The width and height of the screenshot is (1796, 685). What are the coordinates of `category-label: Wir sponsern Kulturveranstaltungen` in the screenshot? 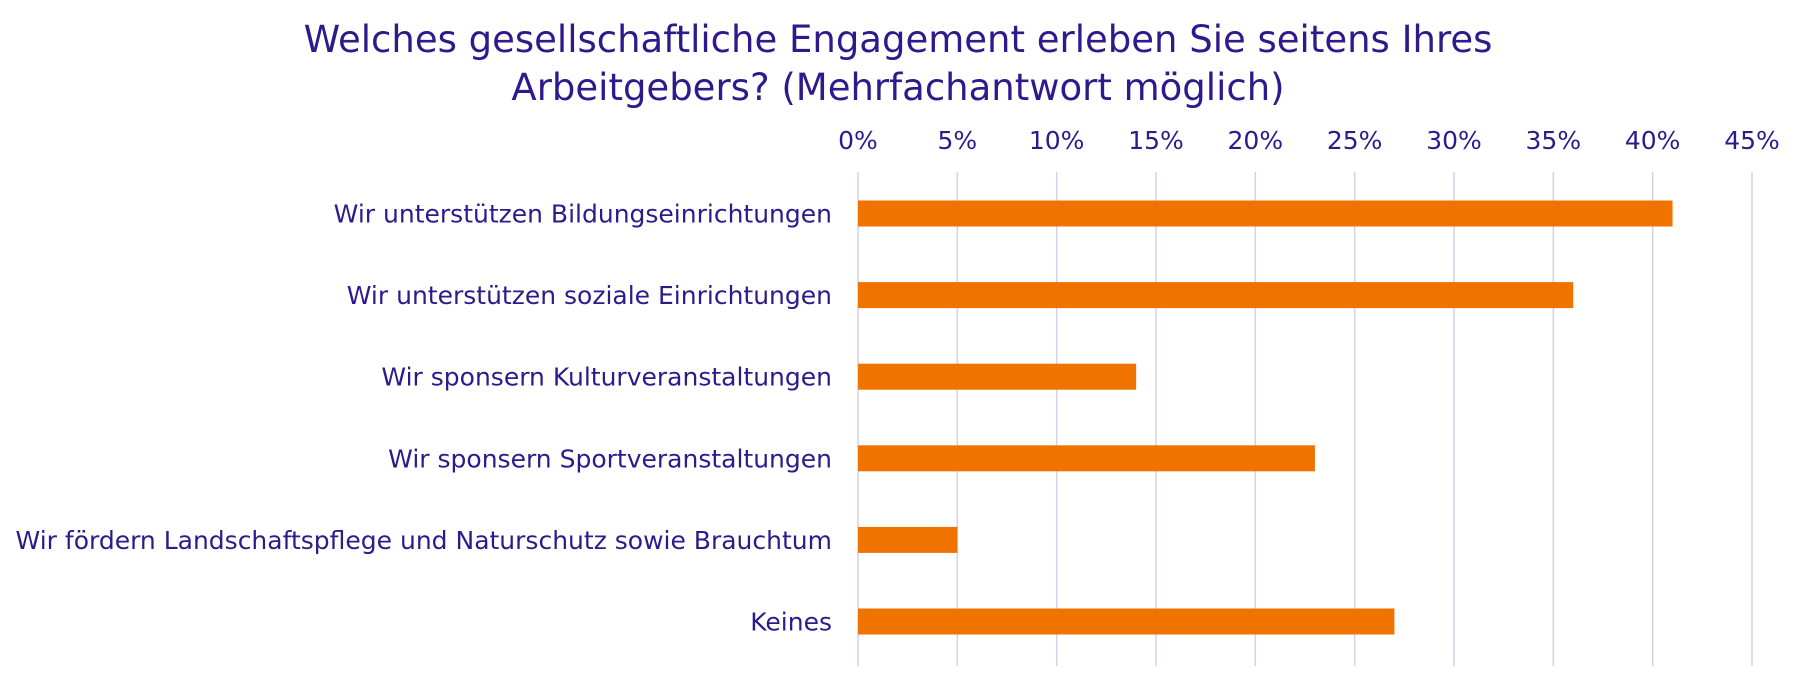 It's located at (606, 377).